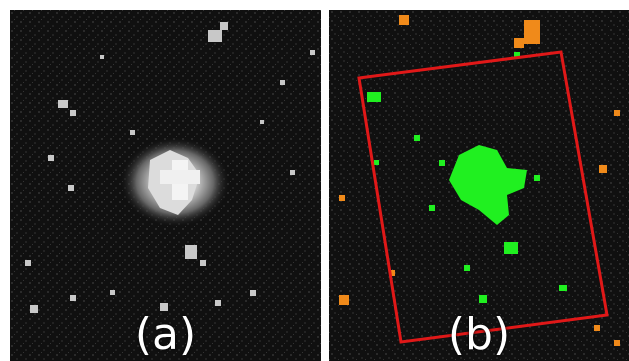 The height and width of the screenshot is (361, 629). I want to click on city-core, so click(175, 182).